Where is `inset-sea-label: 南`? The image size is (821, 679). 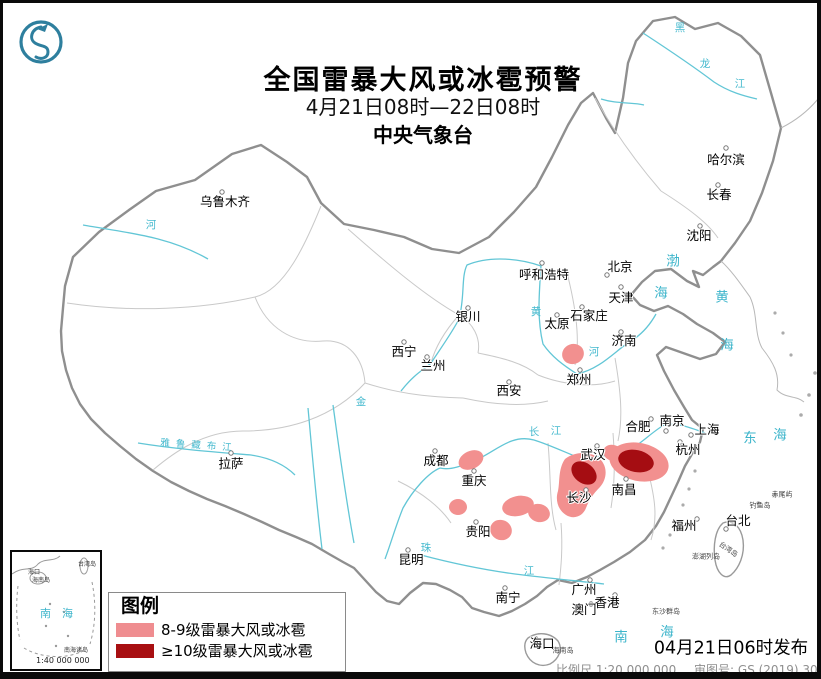
inset-sea-label: 南 is located at coordinates (45, 613).